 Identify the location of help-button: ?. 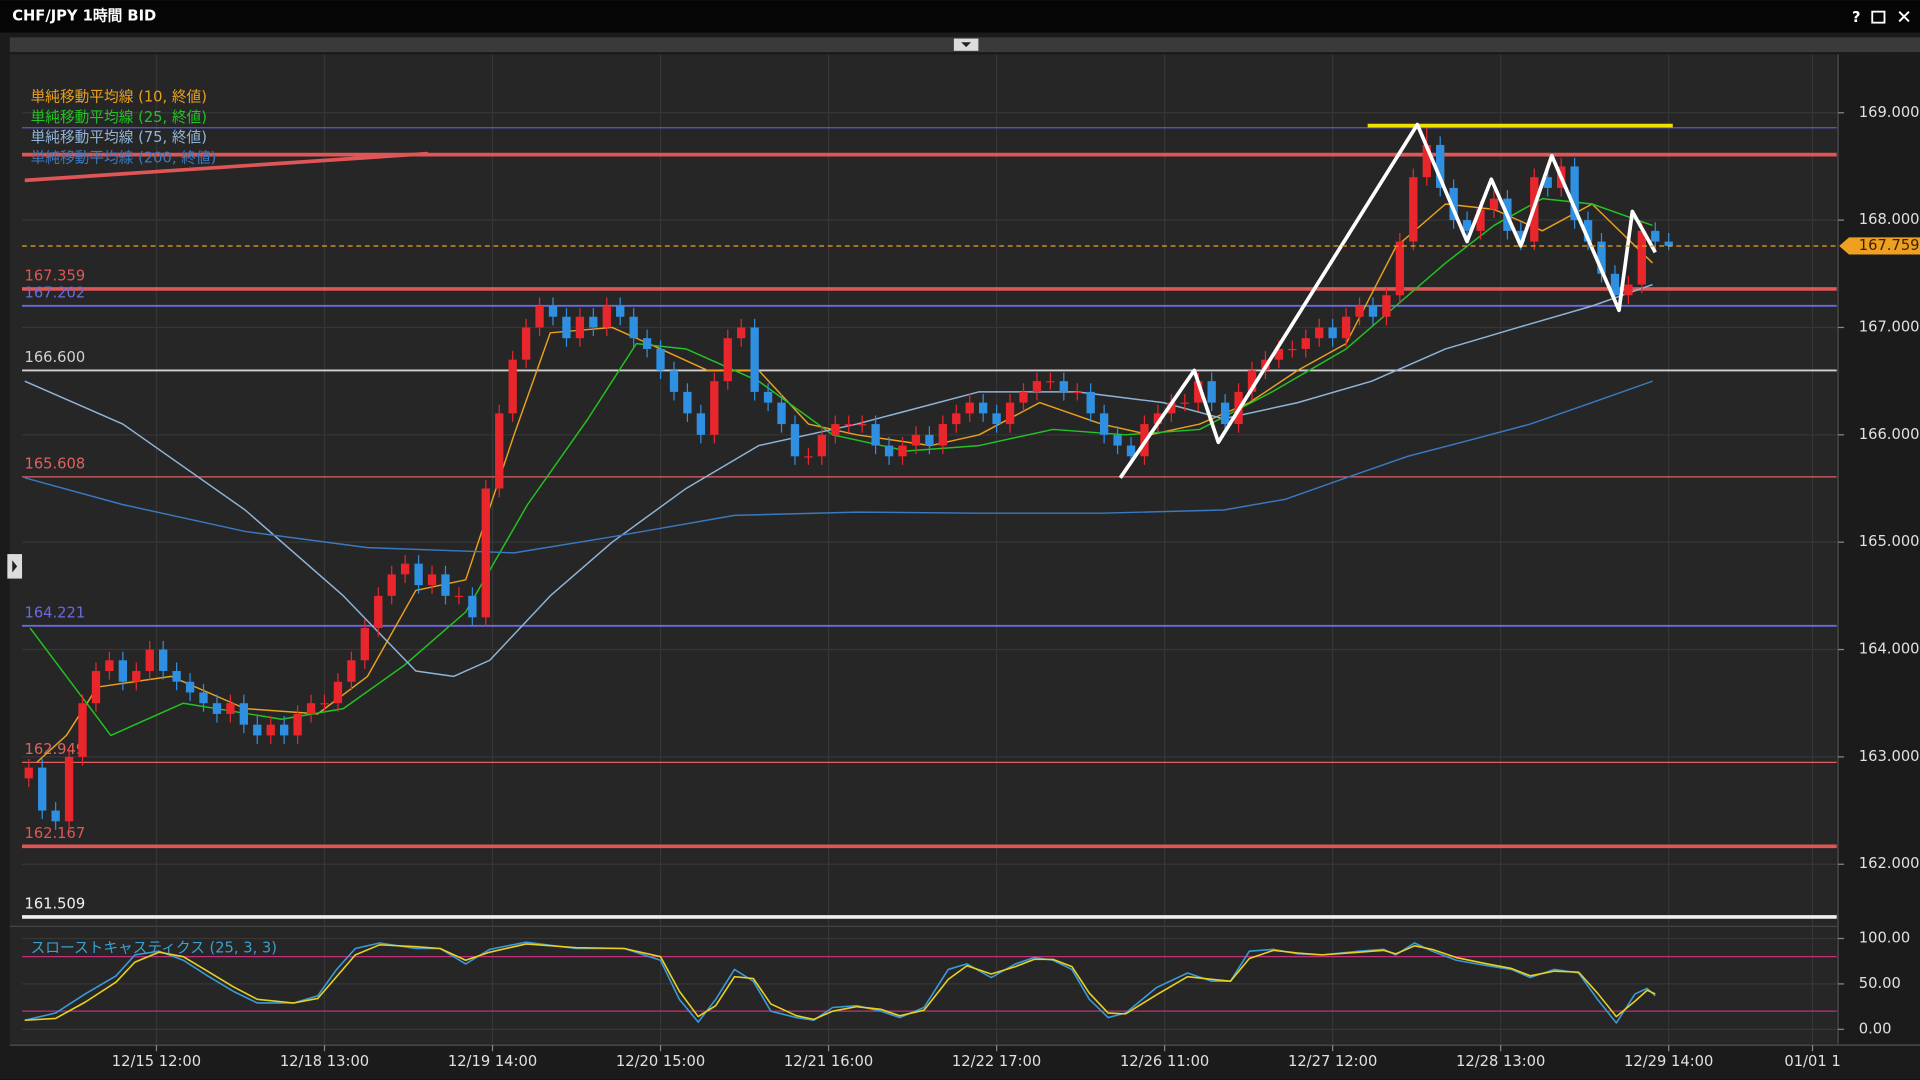
(1856, 17).